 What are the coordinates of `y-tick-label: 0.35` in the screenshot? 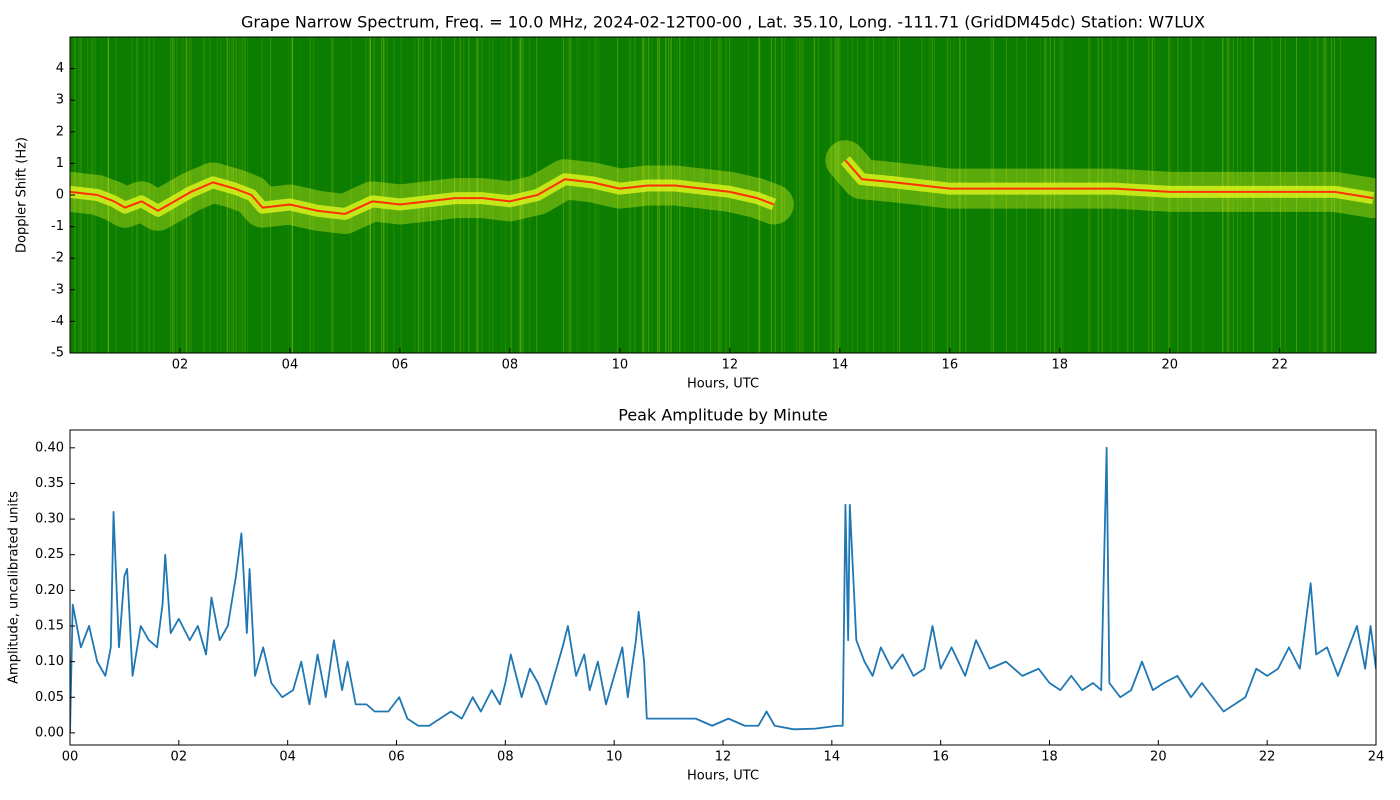 It's located at (49, 483).